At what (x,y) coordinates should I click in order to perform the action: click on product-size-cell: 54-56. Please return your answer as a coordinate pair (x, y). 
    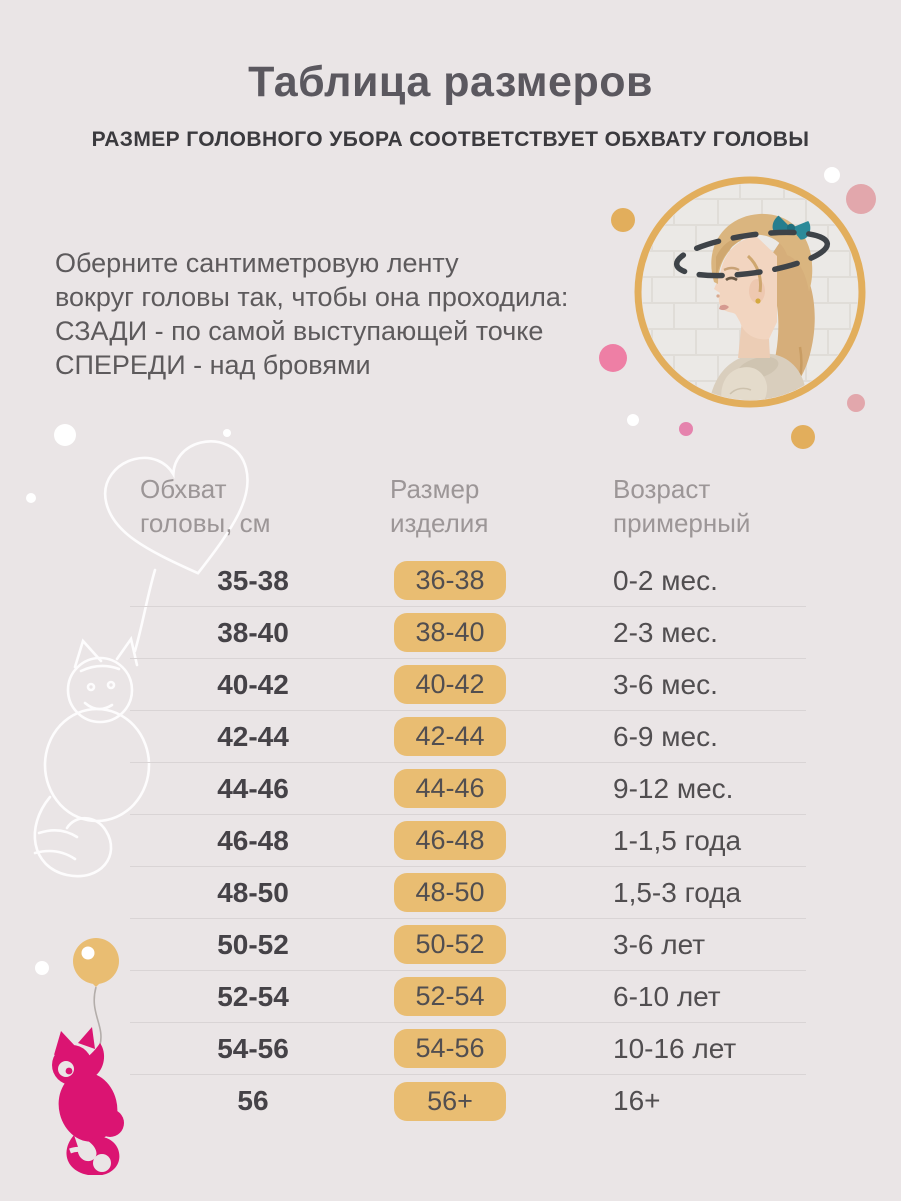
    Looking at the image, I should click on (450, 1048).